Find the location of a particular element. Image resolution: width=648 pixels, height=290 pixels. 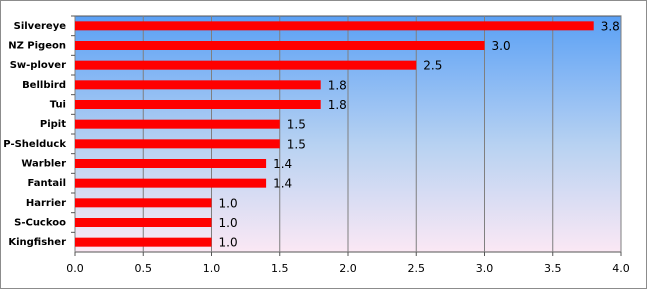

y-tick-label: Kingfisher is located at coordinates (37, 242).